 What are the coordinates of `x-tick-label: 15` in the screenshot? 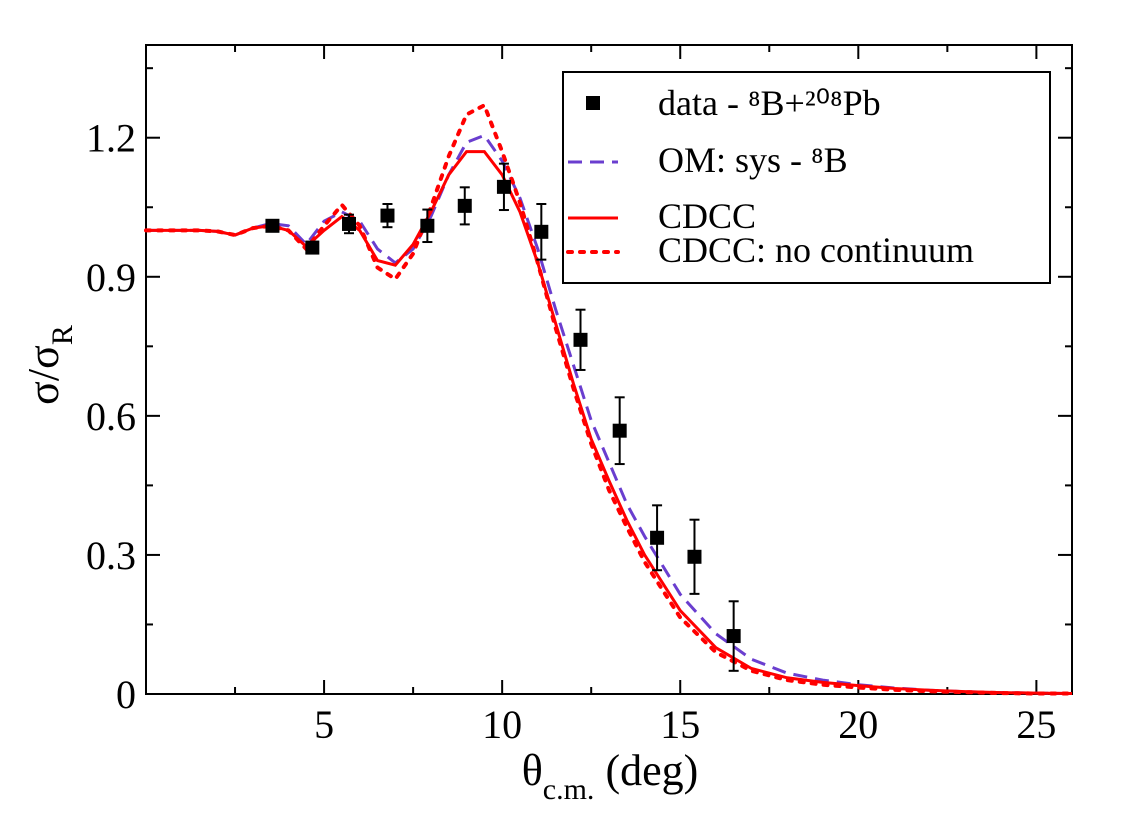 It's located at (680, 724).